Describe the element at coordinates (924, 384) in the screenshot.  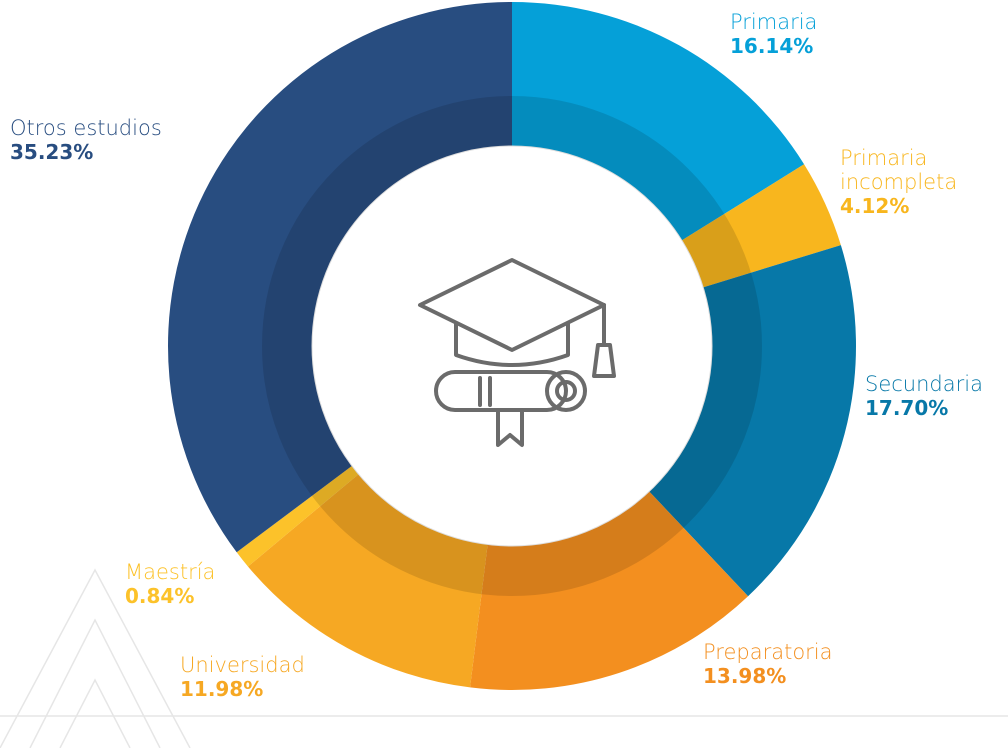
I see `category-name: Secundaria` at that location.